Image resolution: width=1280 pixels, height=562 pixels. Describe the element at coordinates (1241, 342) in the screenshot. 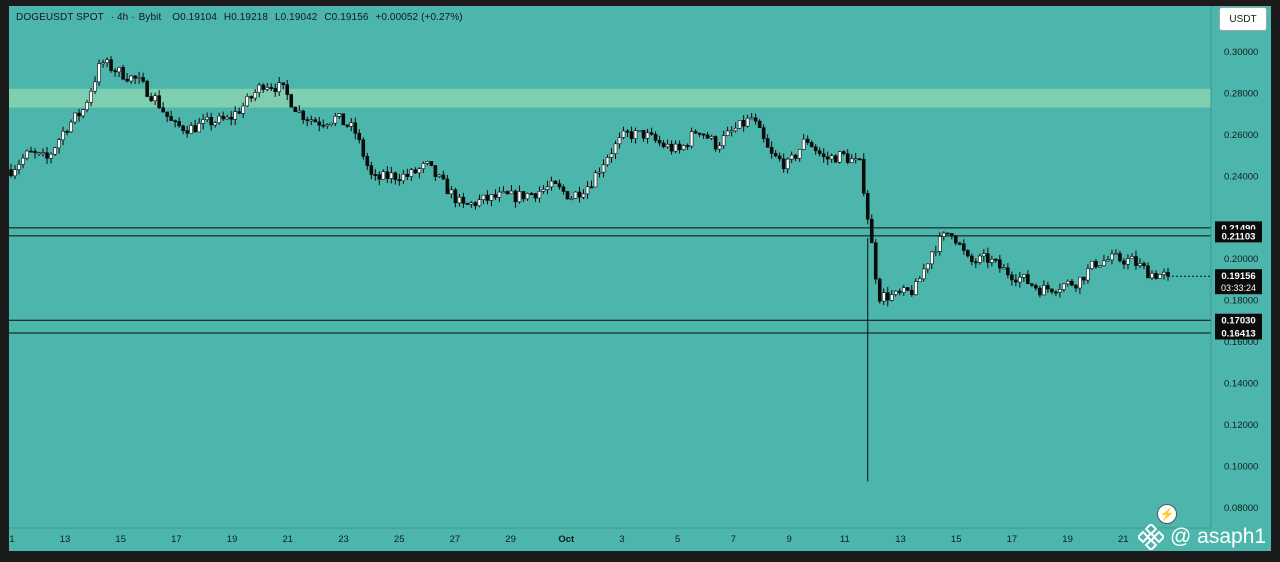

I see `y-tick-label: 0.16000` at that location.